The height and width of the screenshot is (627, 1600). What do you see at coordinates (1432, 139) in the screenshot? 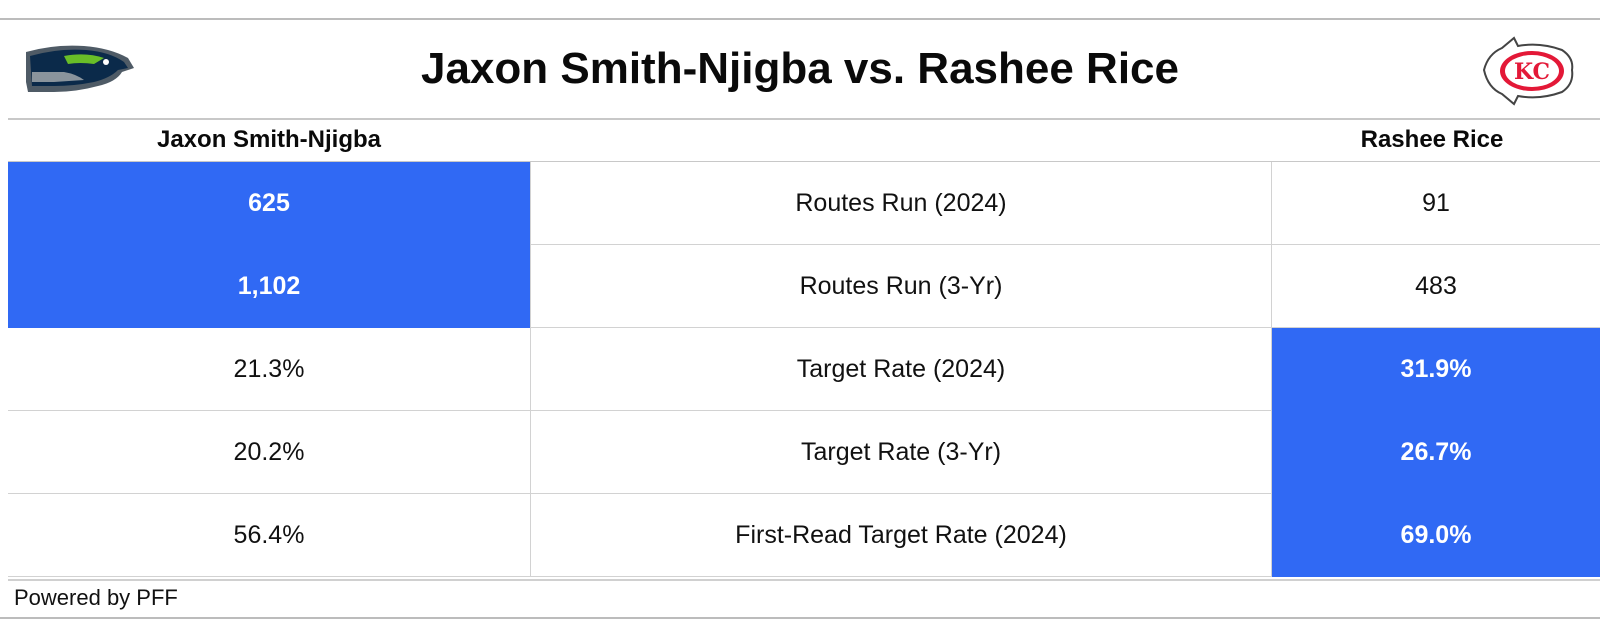
I see `right-player-header: Rashee Rice` at bounding box center [1432, 139].